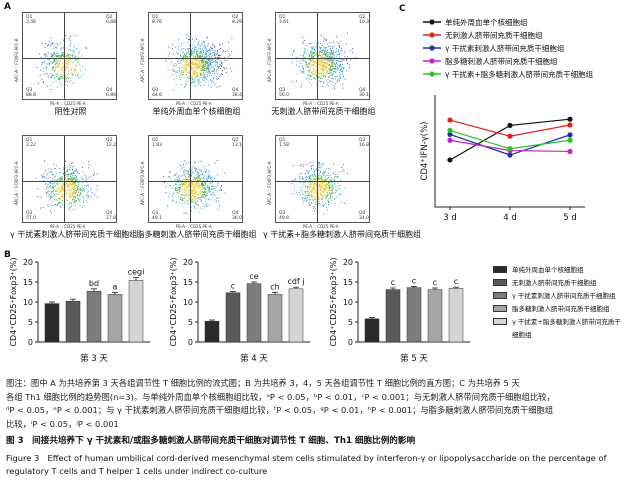  What do you see at coordinates (157, 22) in the screenshot?
I see `quadrant-value: 8.76` at bounding box center [157, 22].